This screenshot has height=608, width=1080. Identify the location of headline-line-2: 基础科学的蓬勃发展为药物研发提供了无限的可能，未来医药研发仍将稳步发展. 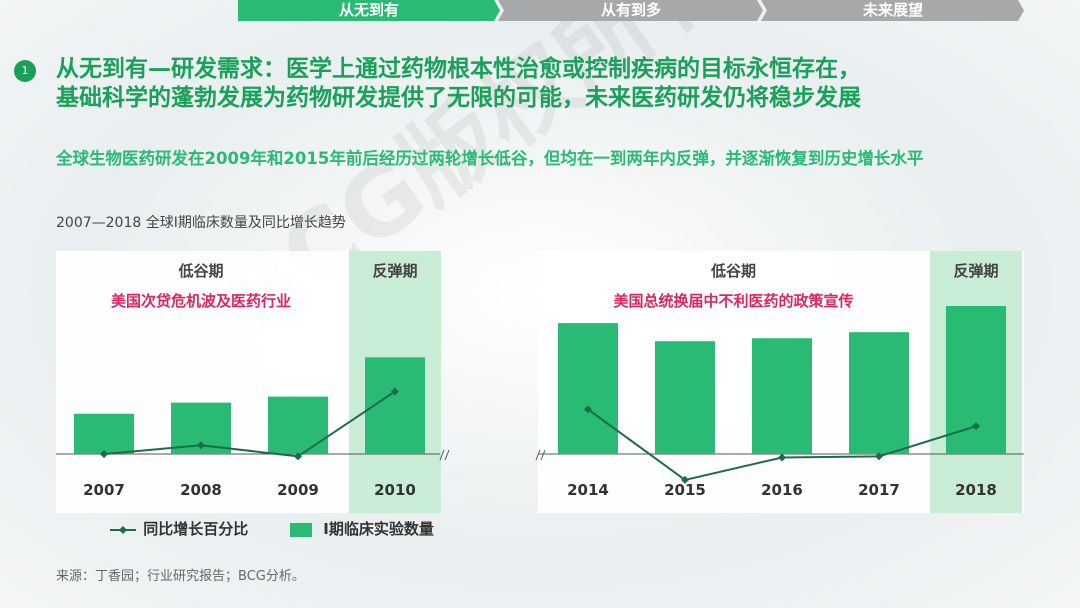
(458, 98).